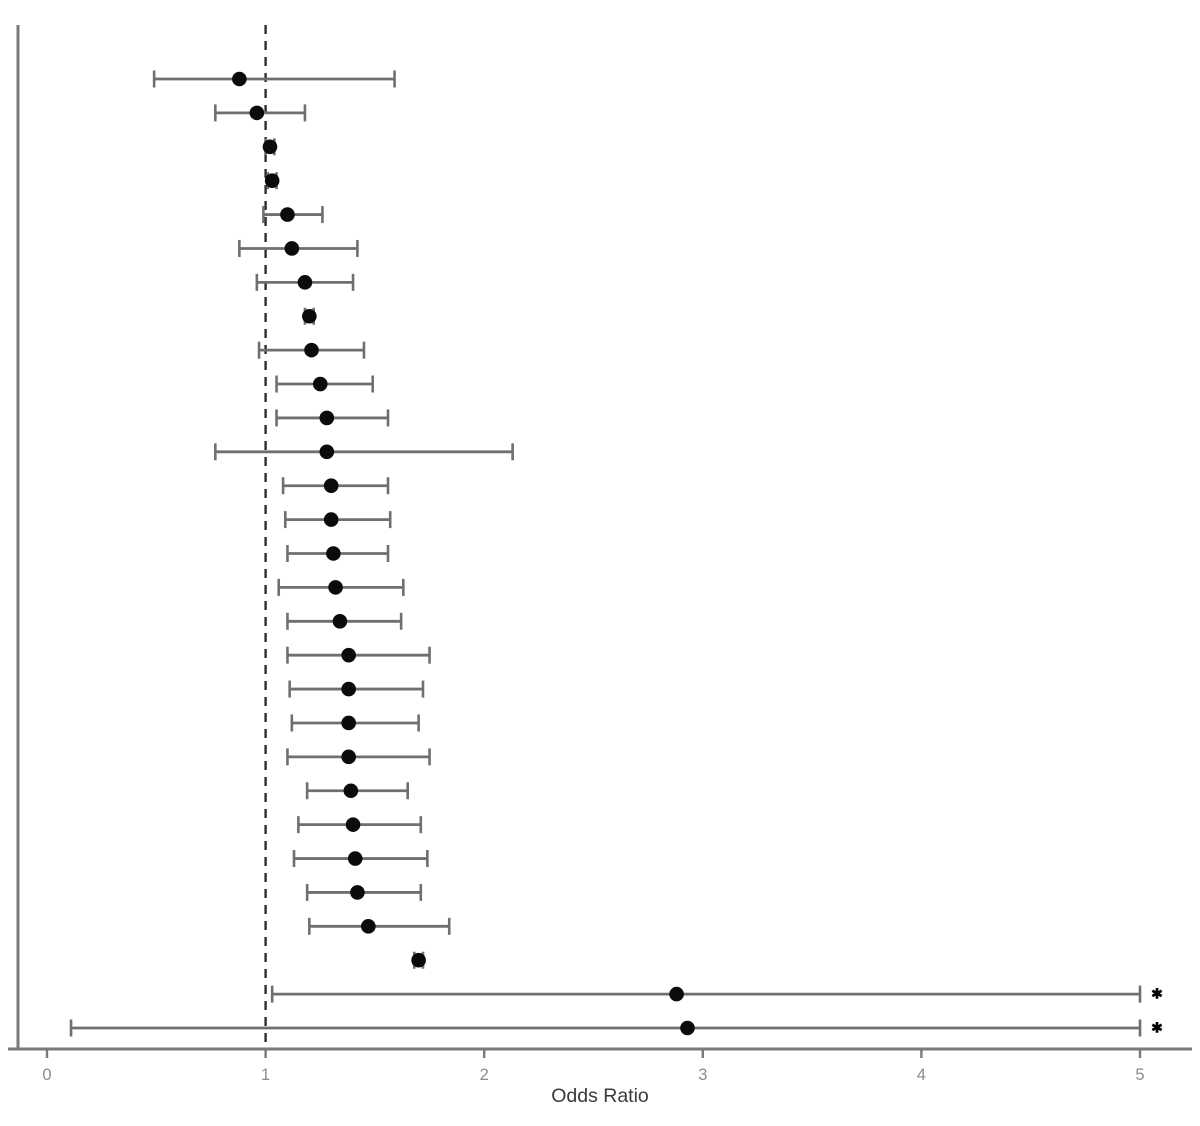  What do you see at coordinates (1139, 1075) in the screenshot?
I see `x-axis-tick-label: 5` at bounding box center [1139, 1075].